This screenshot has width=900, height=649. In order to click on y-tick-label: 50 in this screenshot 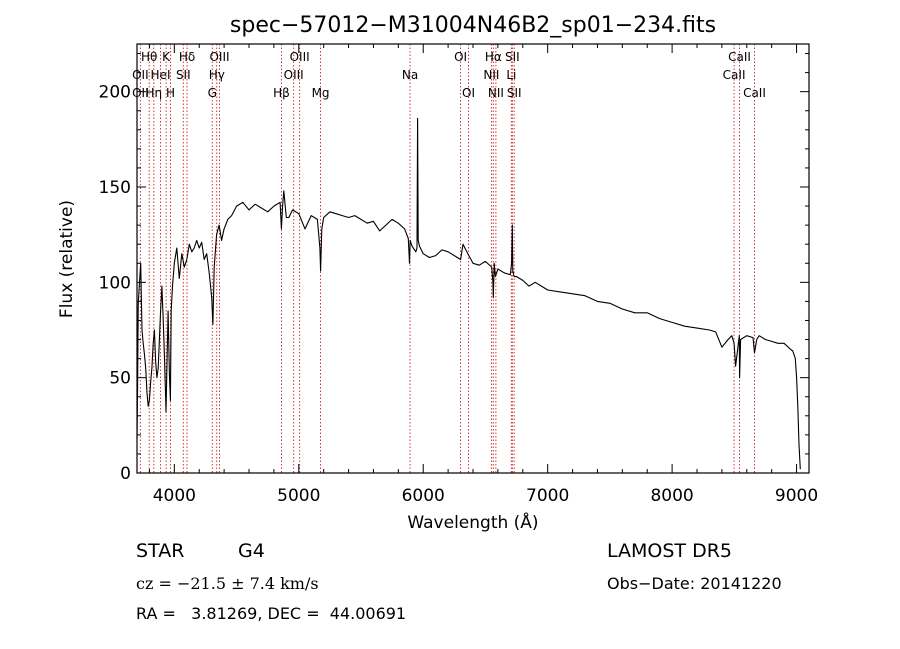, I will do `click(120, 379)`.